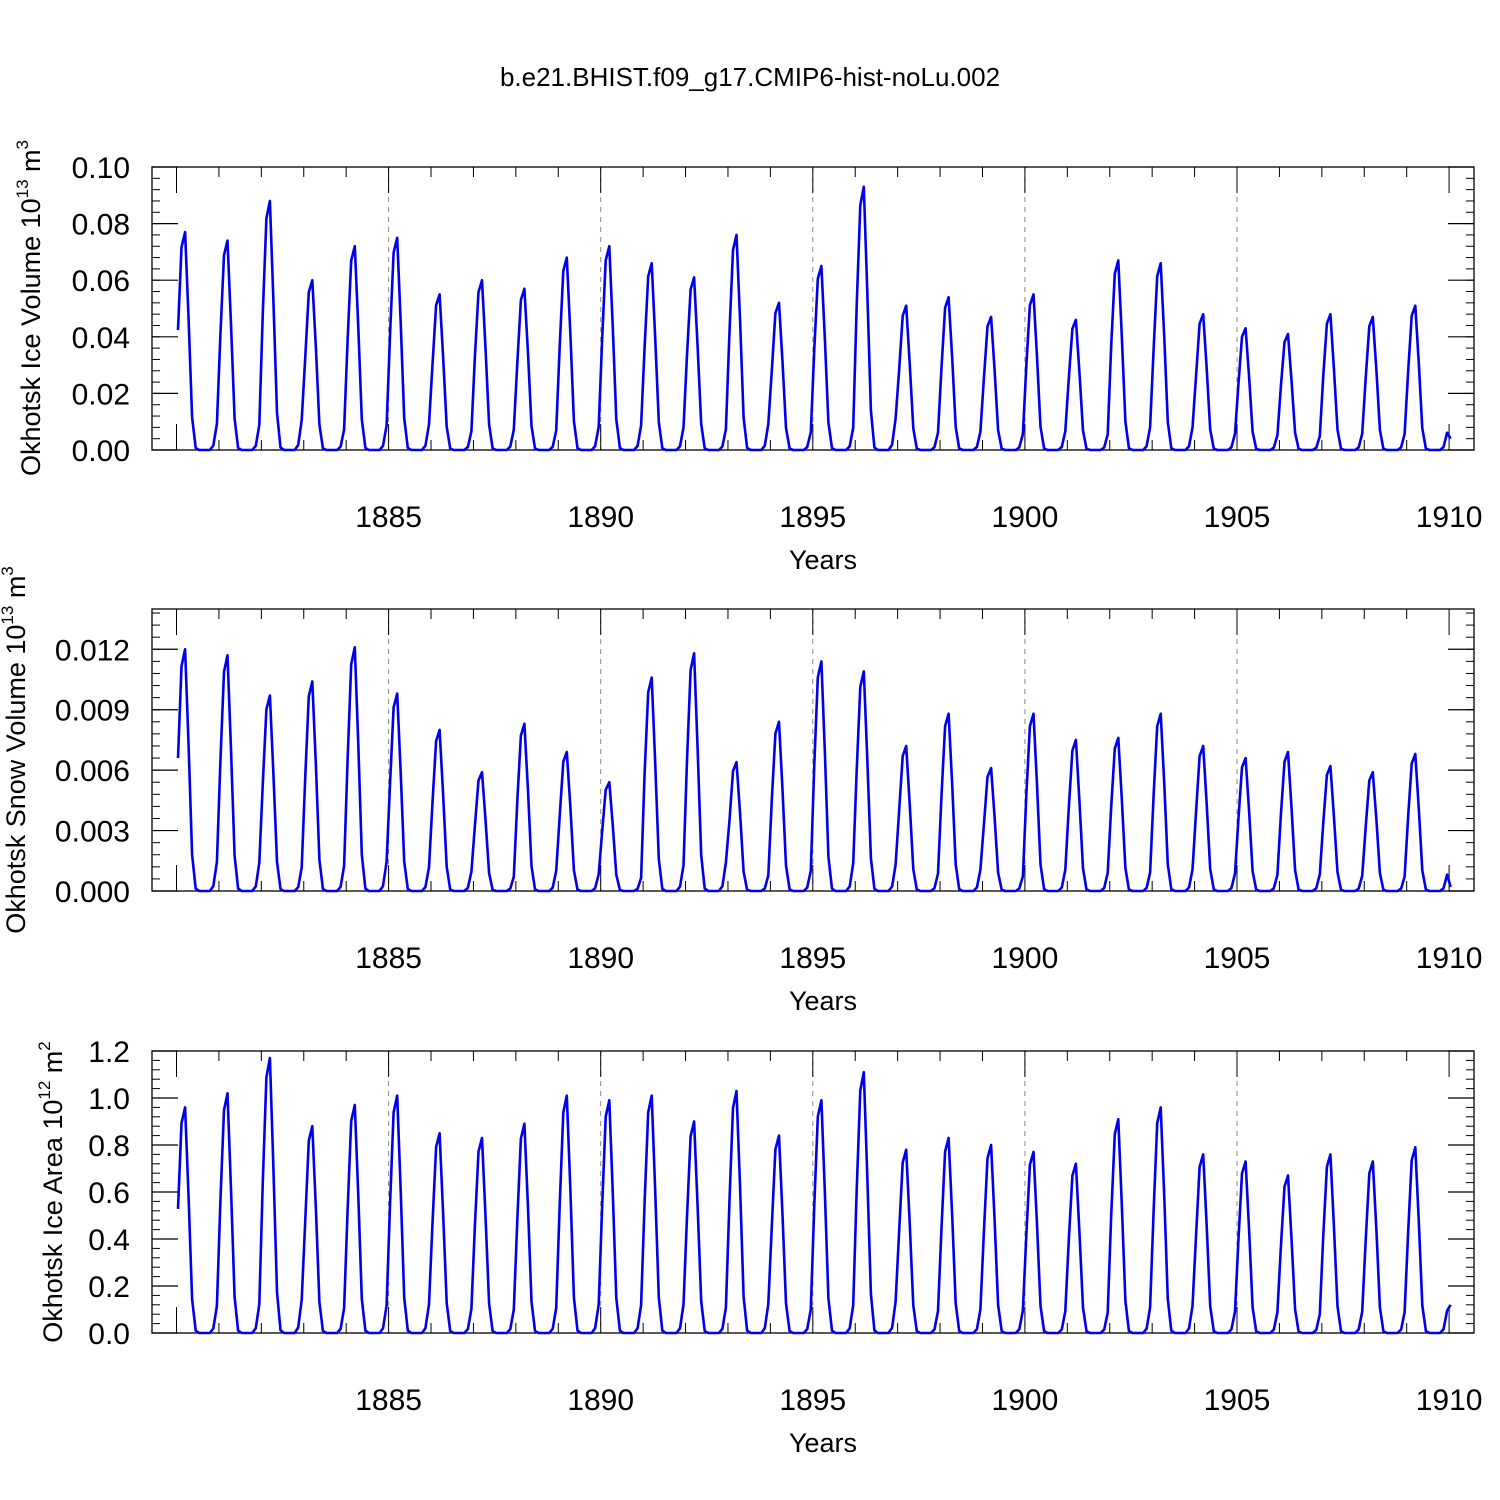  I want to click on y-tick-label: 0.012, so click(92, 650).